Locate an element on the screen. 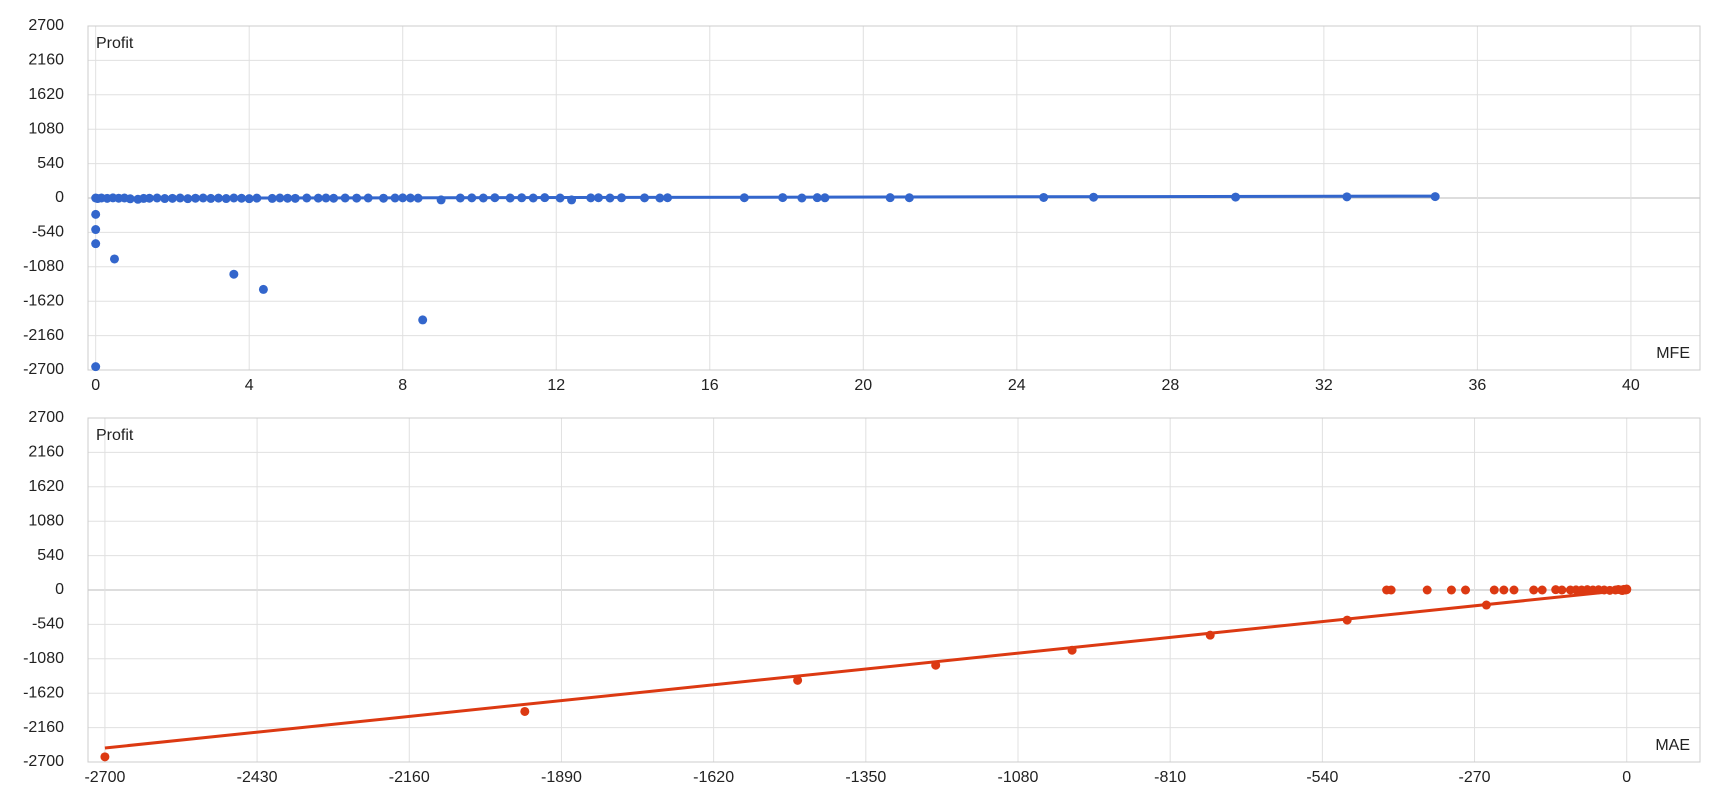 The height and width of the screenshot is (800, 1720). x-tick-label: 16 is located at coordinates (710, 385).